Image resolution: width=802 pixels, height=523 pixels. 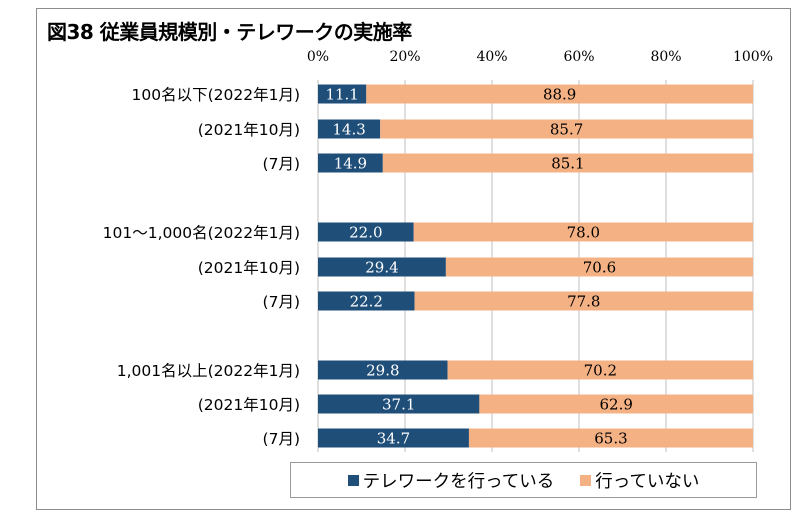 I want to click on data-label-telework: 29.4, so click(x=381, y=268).